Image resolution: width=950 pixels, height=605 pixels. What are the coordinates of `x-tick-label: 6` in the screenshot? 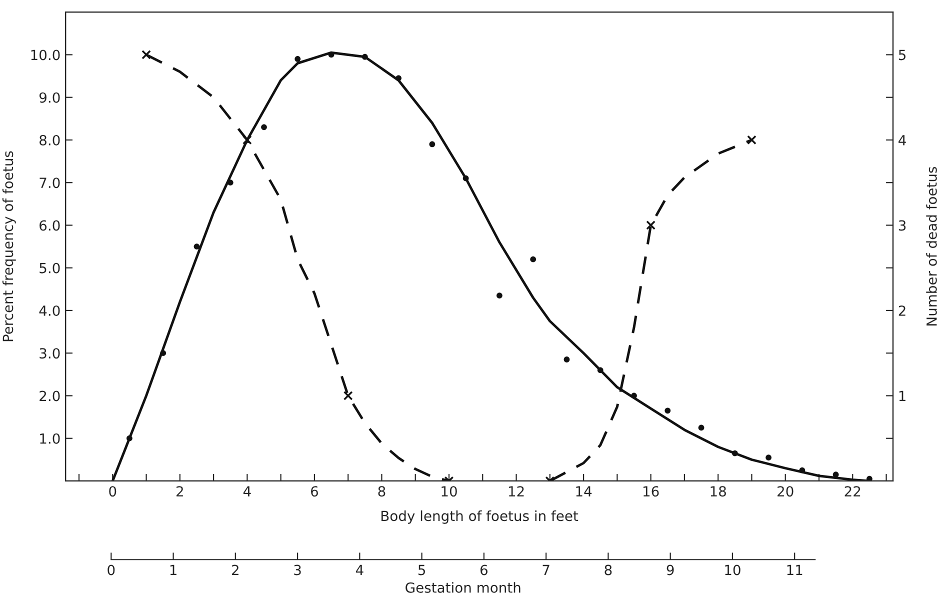 It's located at (314, 491).